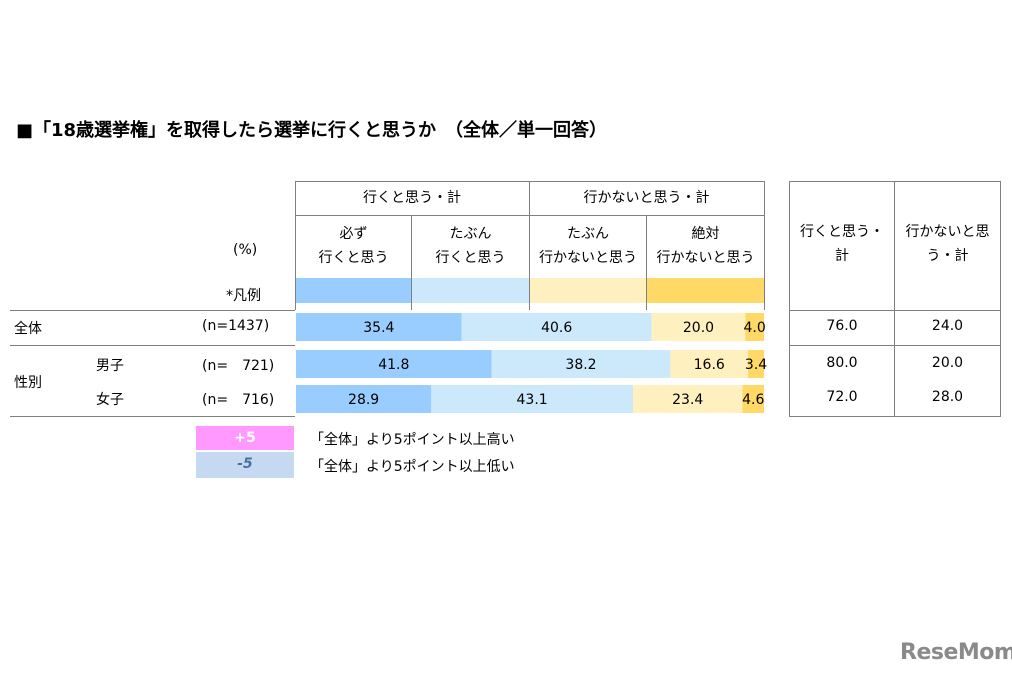 The width and height of the screenshot is (1012, 675). I want to click on category-header-4: 絶対 行かないと思う, so click(705, 246).